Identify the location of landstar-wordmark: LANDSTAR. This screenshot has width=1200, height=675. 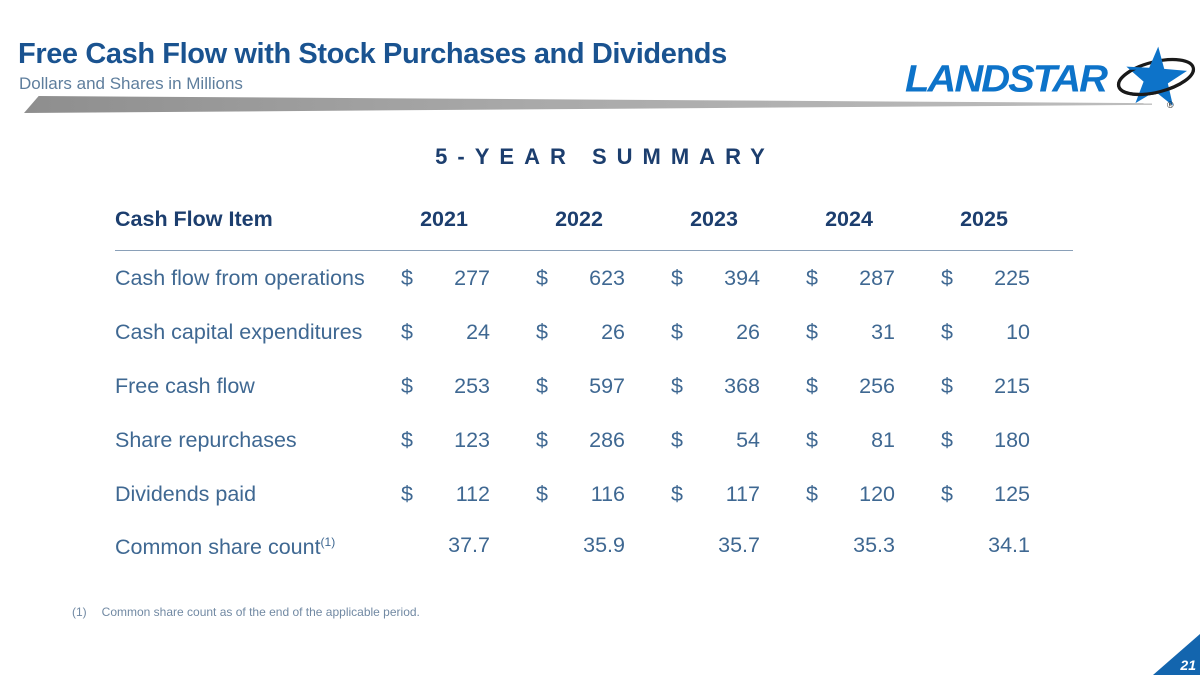
(1006, 79).